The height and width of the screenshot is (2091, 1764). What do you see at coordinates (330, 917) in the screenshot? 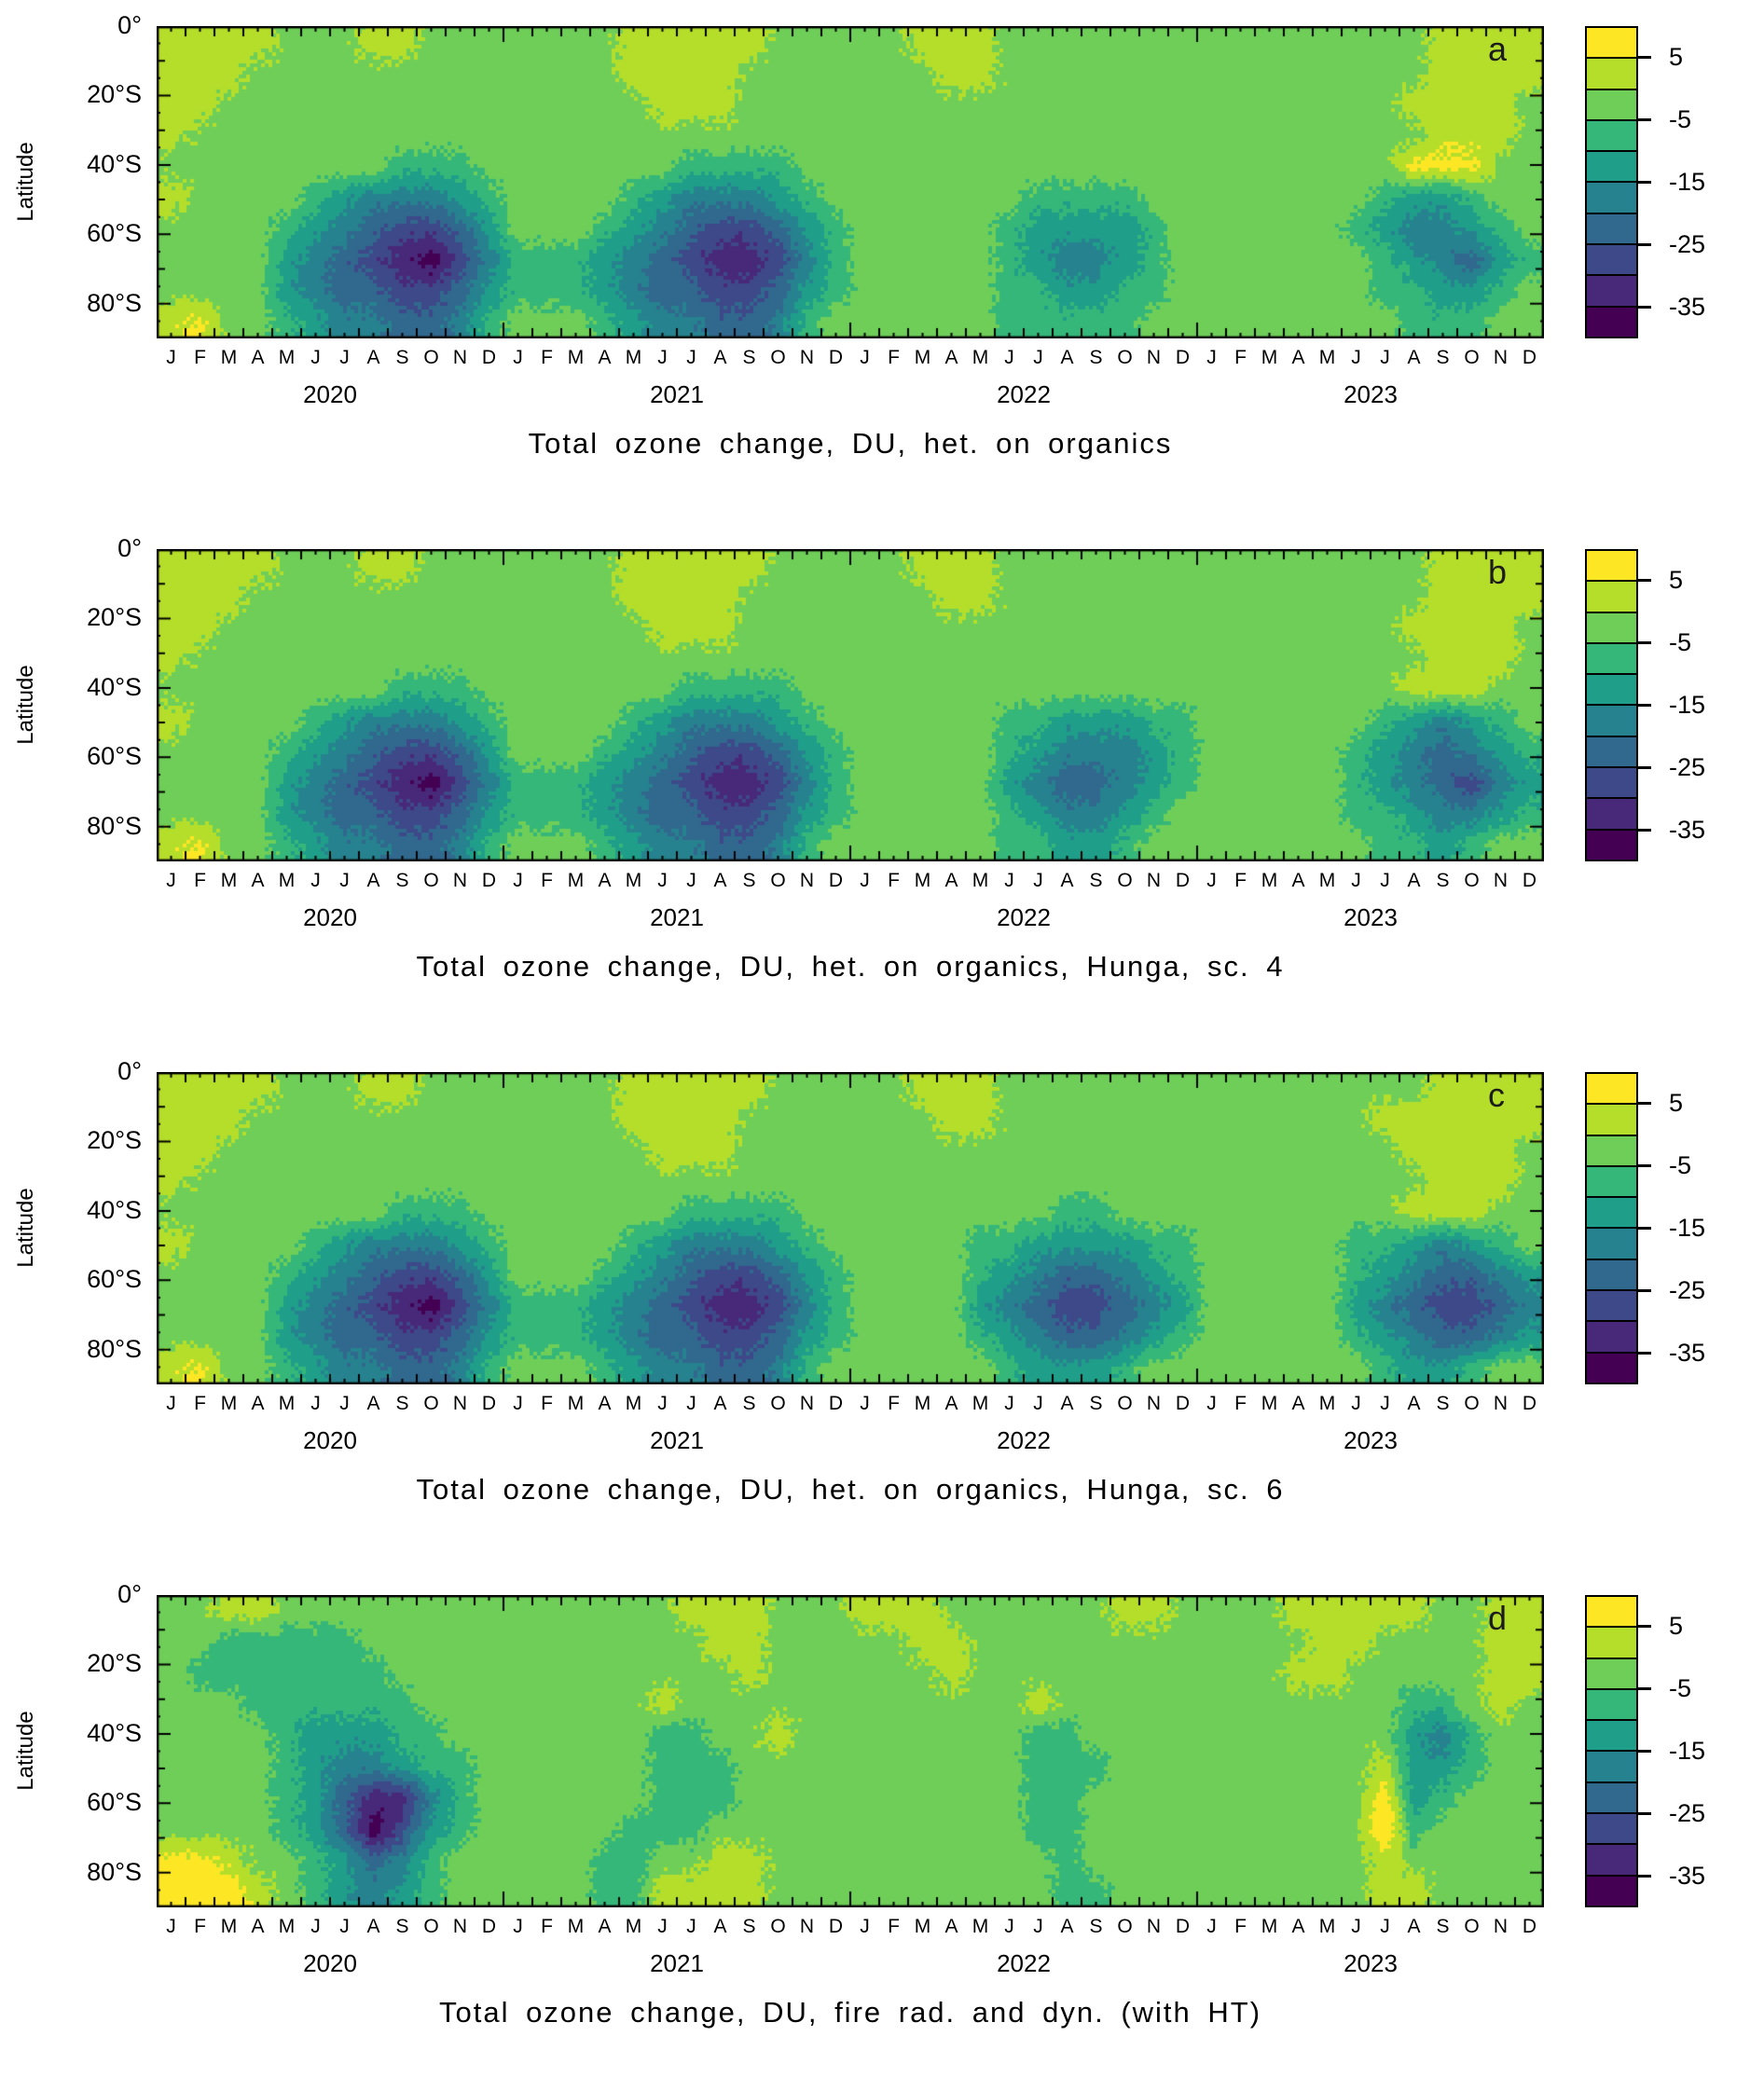
I see `year-label: 2020` at bounding box center [330, 917].